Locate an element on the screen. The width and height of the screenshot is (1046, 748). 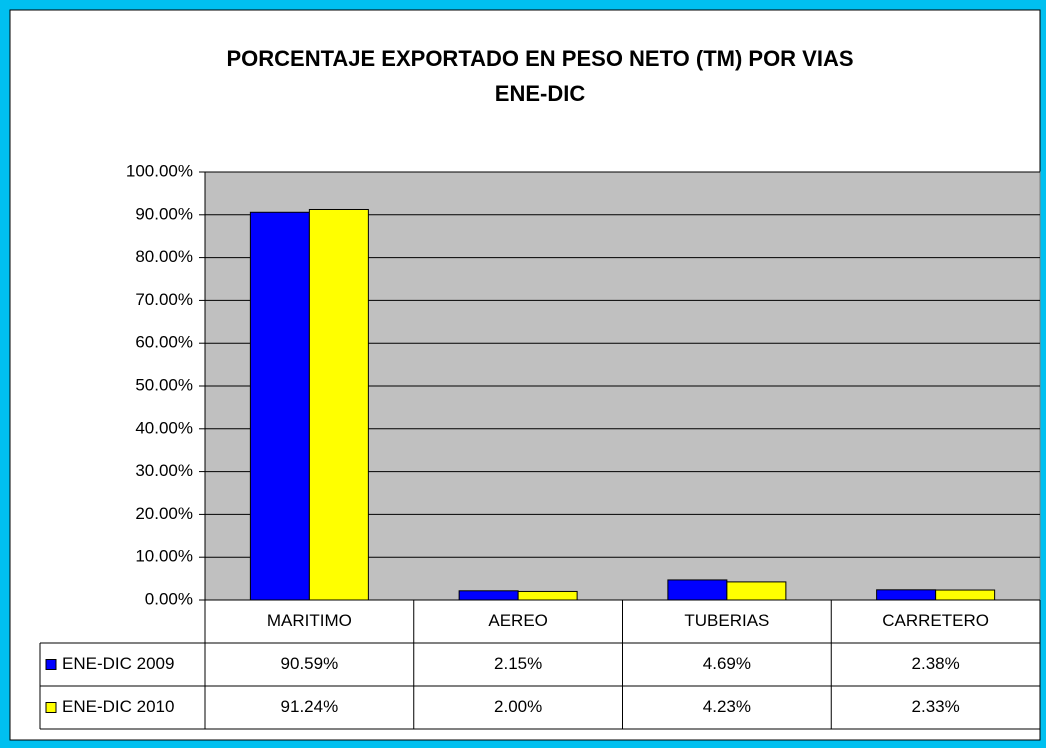
legend-label: ENE-DIC 2009 is located at coordinates (118, 663).